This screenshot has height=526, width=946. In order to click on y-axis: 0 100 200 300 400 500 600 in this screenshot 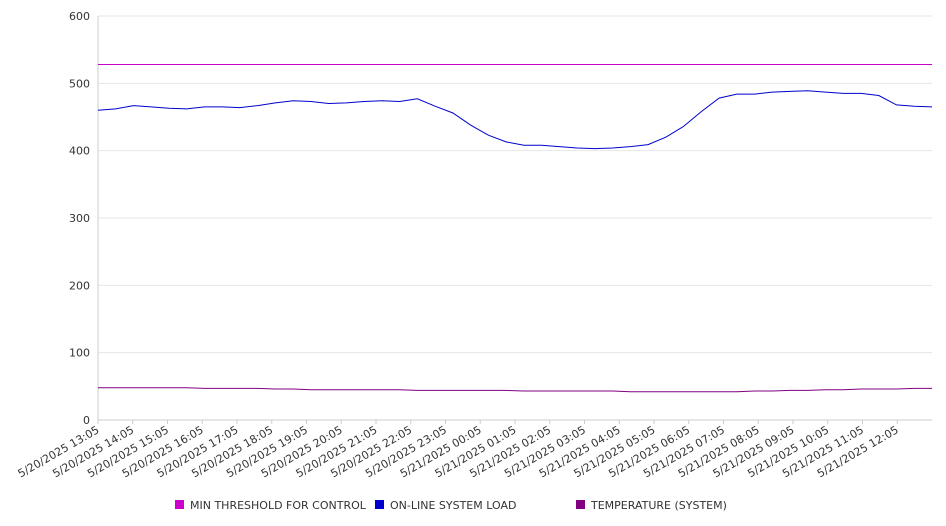, I will do `click(84, 218)`.